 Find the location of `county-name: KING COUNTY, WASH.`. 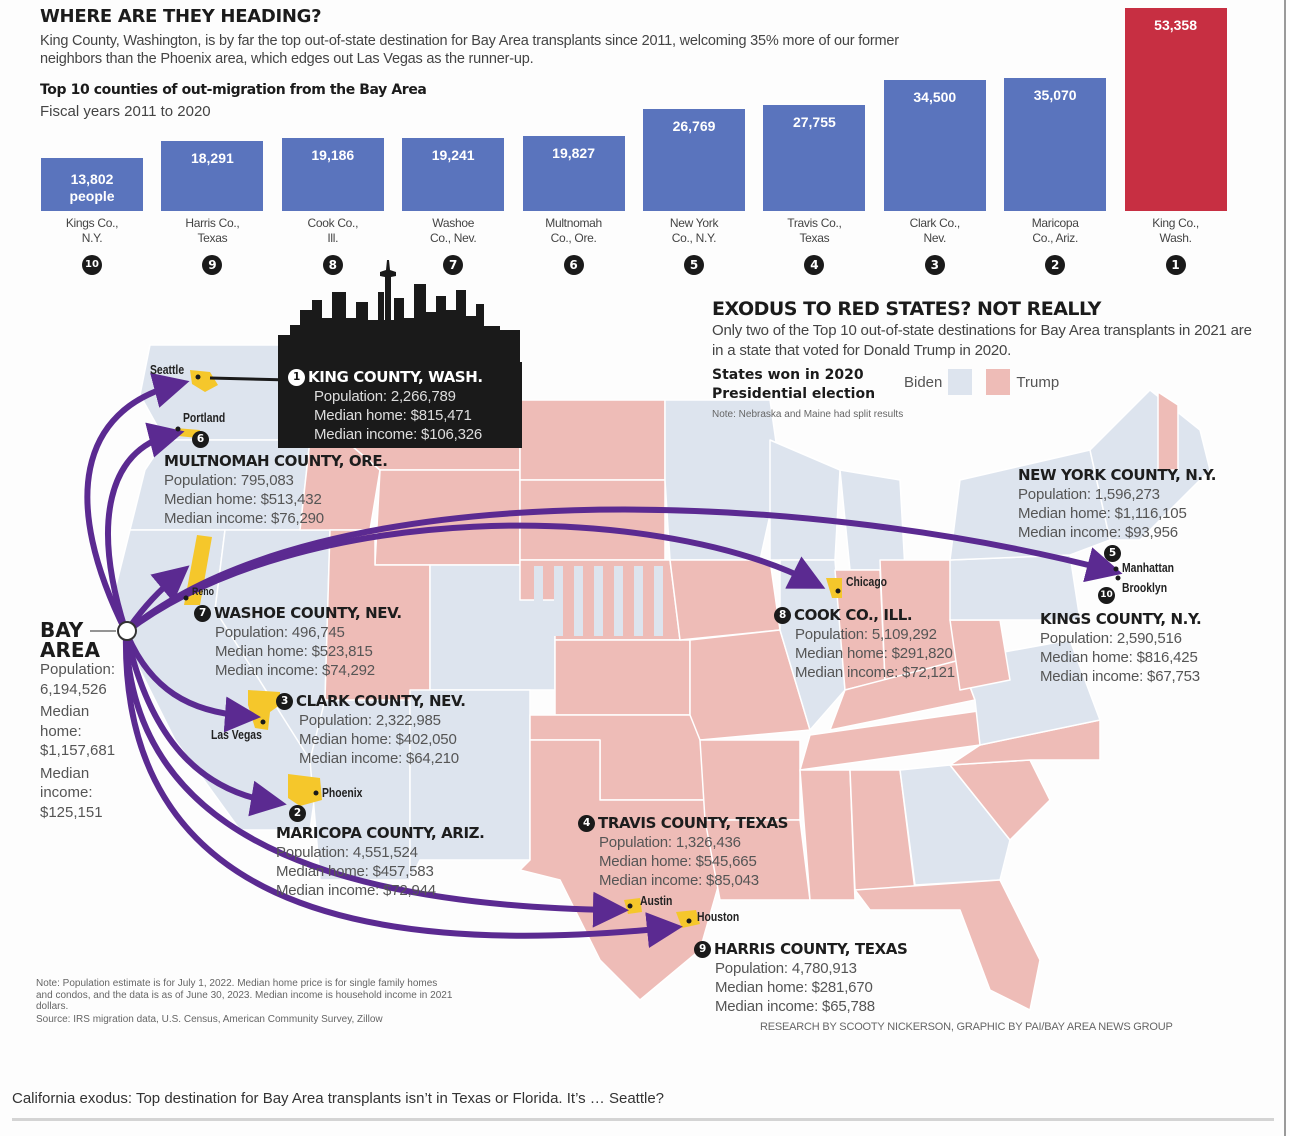

county-name: KING COUNTY, WASH. is located at coordinates (395, 377).